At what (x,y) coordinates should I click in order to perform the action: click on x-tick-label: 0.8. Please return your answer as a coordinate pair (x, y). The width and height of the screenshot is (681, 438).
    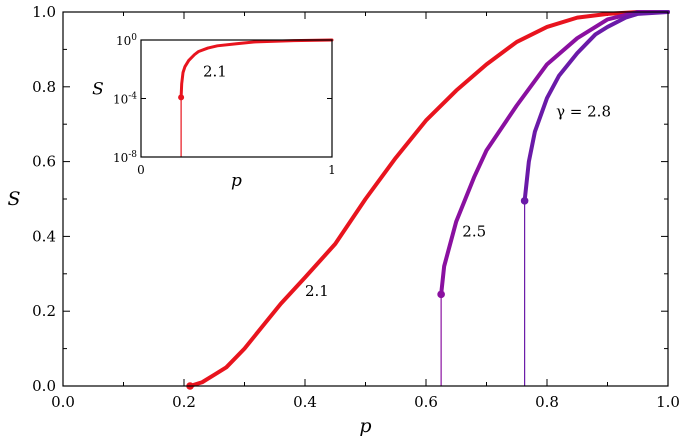
    Looking at the image, I should click on (547, 402).